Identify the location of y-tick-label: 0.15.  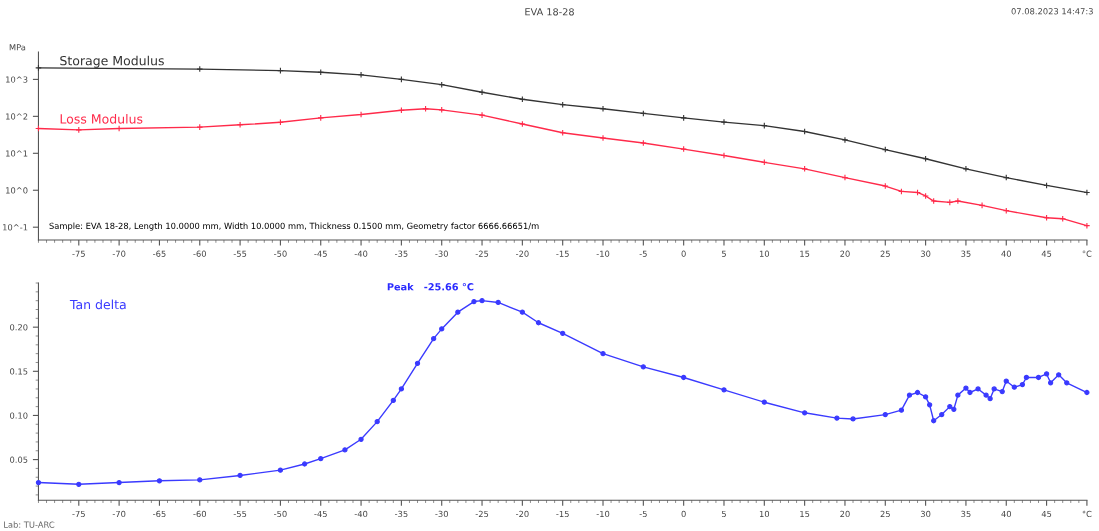
(19, 371).